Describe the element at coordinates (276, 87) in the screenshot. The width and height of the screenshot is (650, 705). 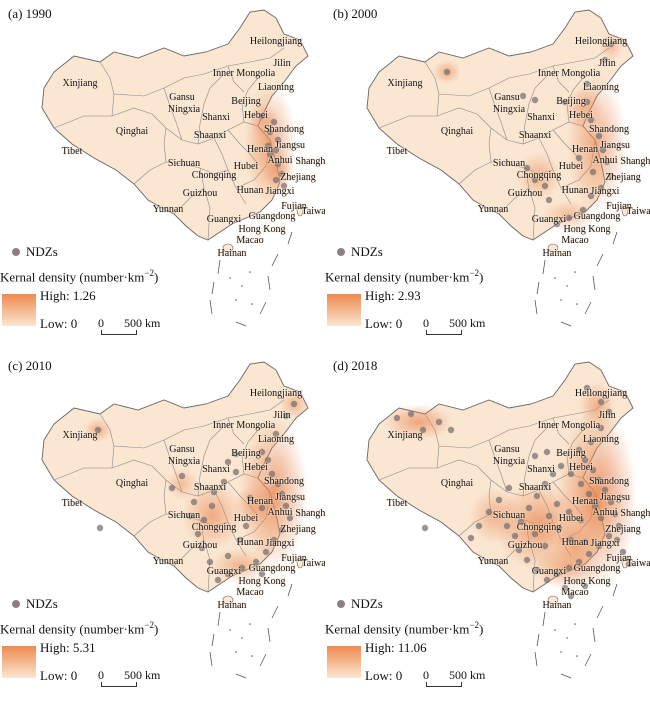
I see `province-label: Liaoning` at that location.